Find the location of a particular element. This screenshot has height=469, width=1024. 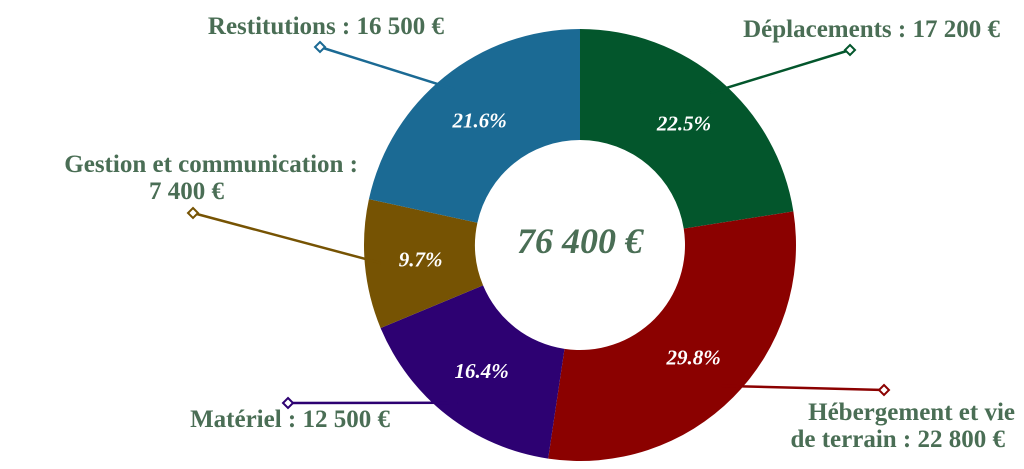

slice-label-3-line-0: Gestion et communication : is located at coordinates (211, 164).